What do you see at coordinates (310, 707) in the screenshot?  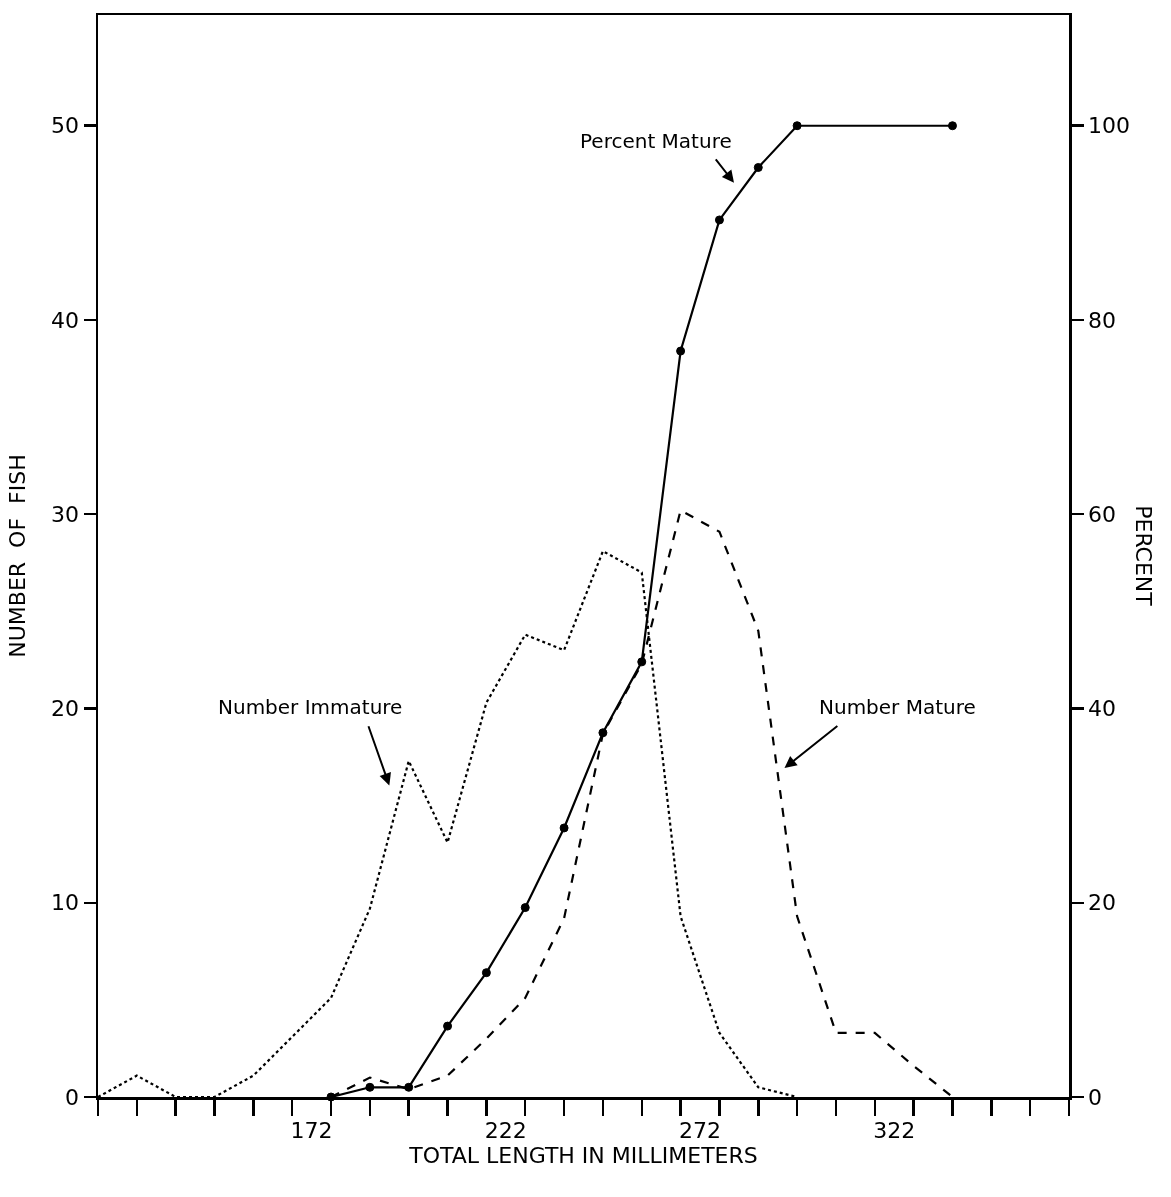 I see `text: Number Immature` at bounding box center [310, 707].